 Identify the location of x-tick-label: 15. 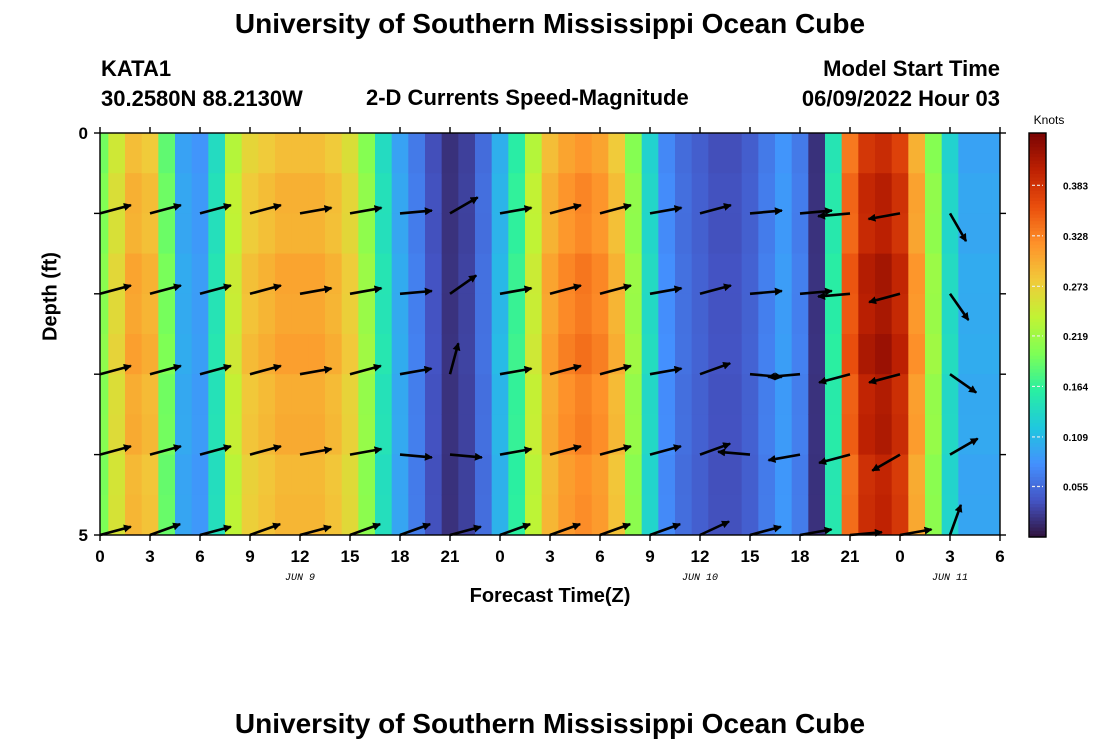
(350, 556).